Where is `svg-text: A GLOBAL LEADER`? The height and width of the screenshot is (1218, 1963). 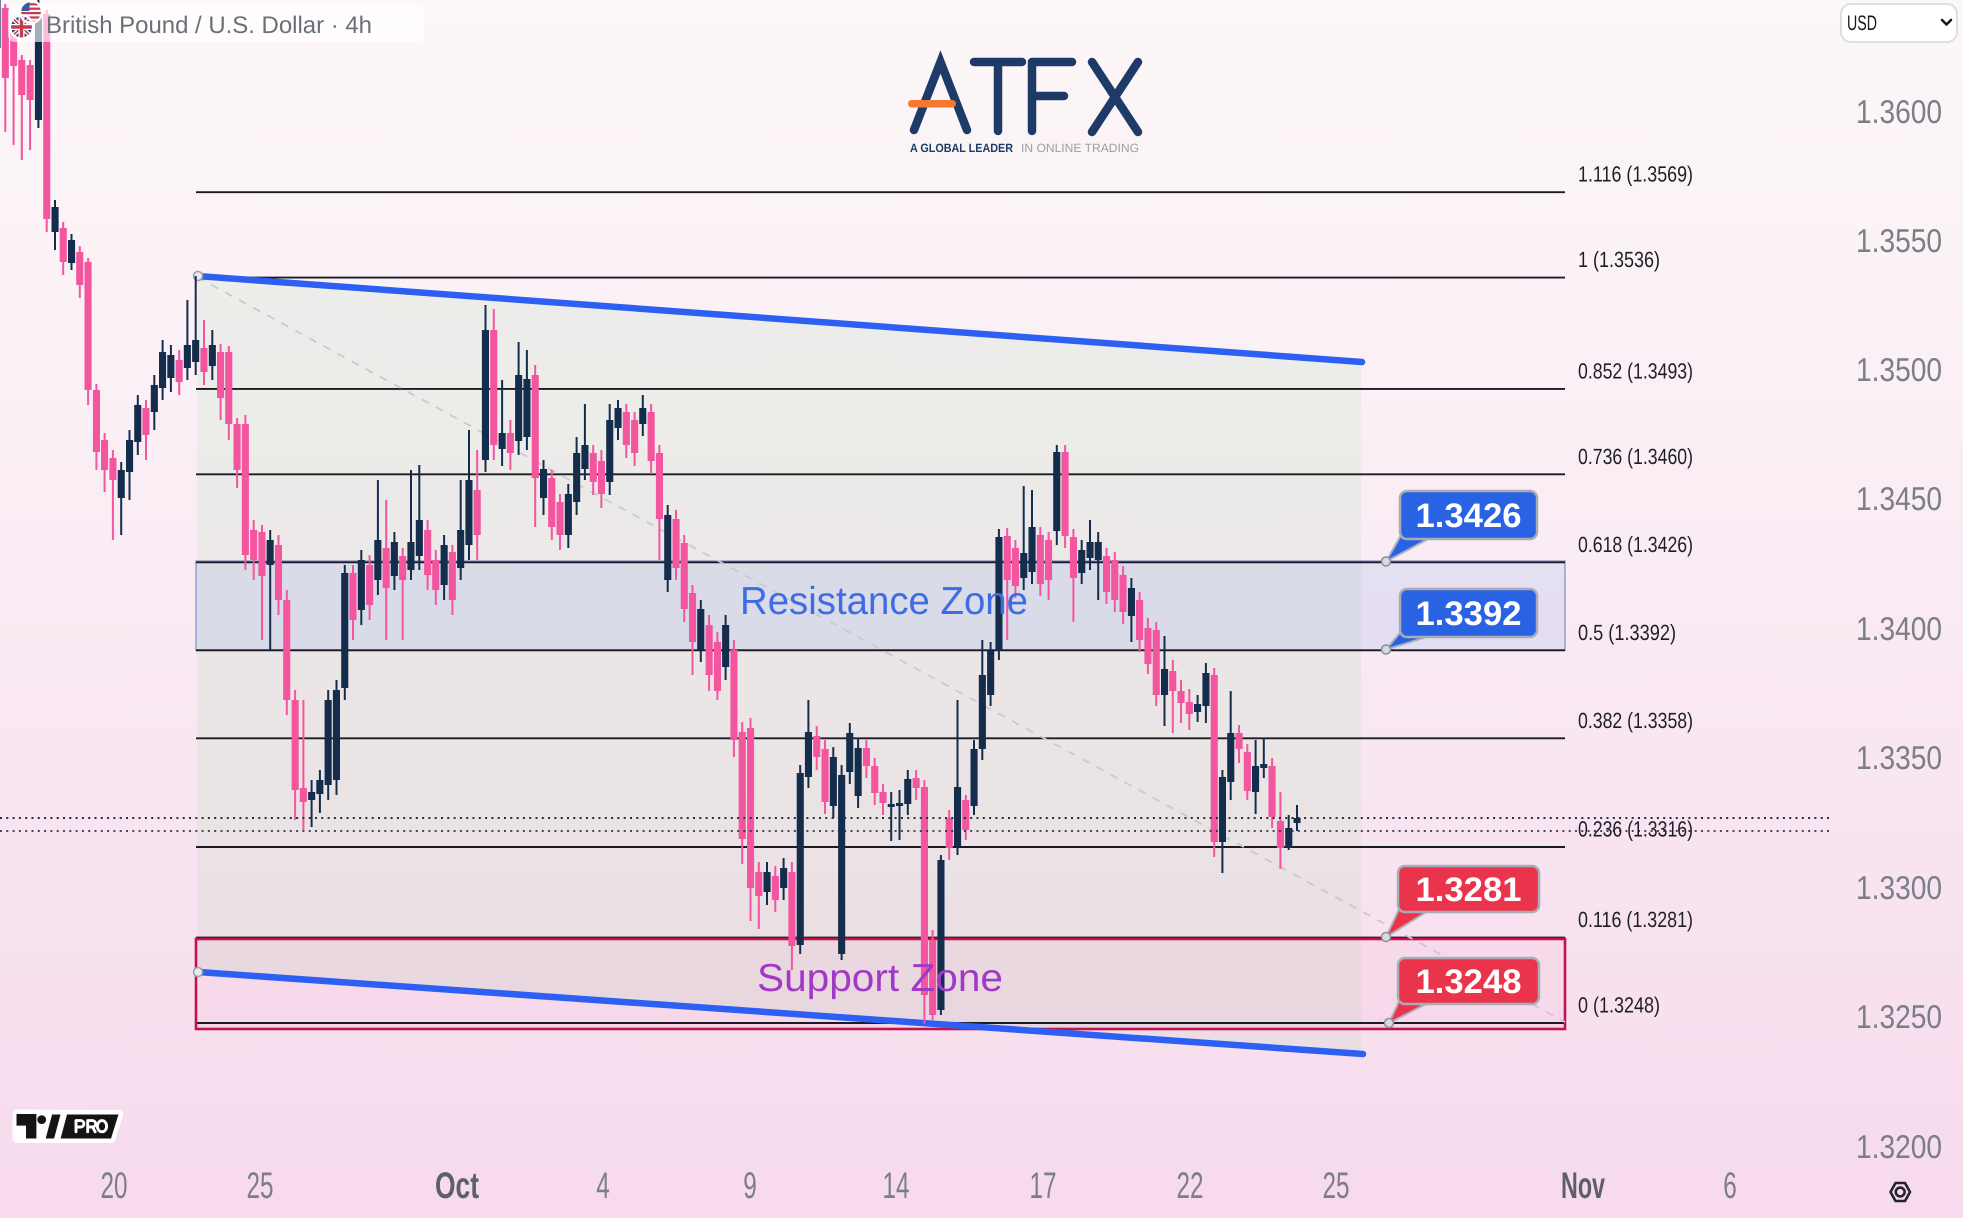 svg-text: A GLOBAL LEADER is located at coordinates (961, 148).